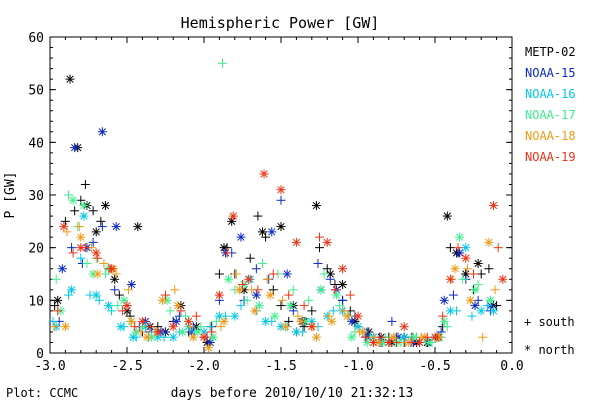 The width and height of the screenshot is (600, 400). I want to click on y-tick-label: 50, so click(36, 91).